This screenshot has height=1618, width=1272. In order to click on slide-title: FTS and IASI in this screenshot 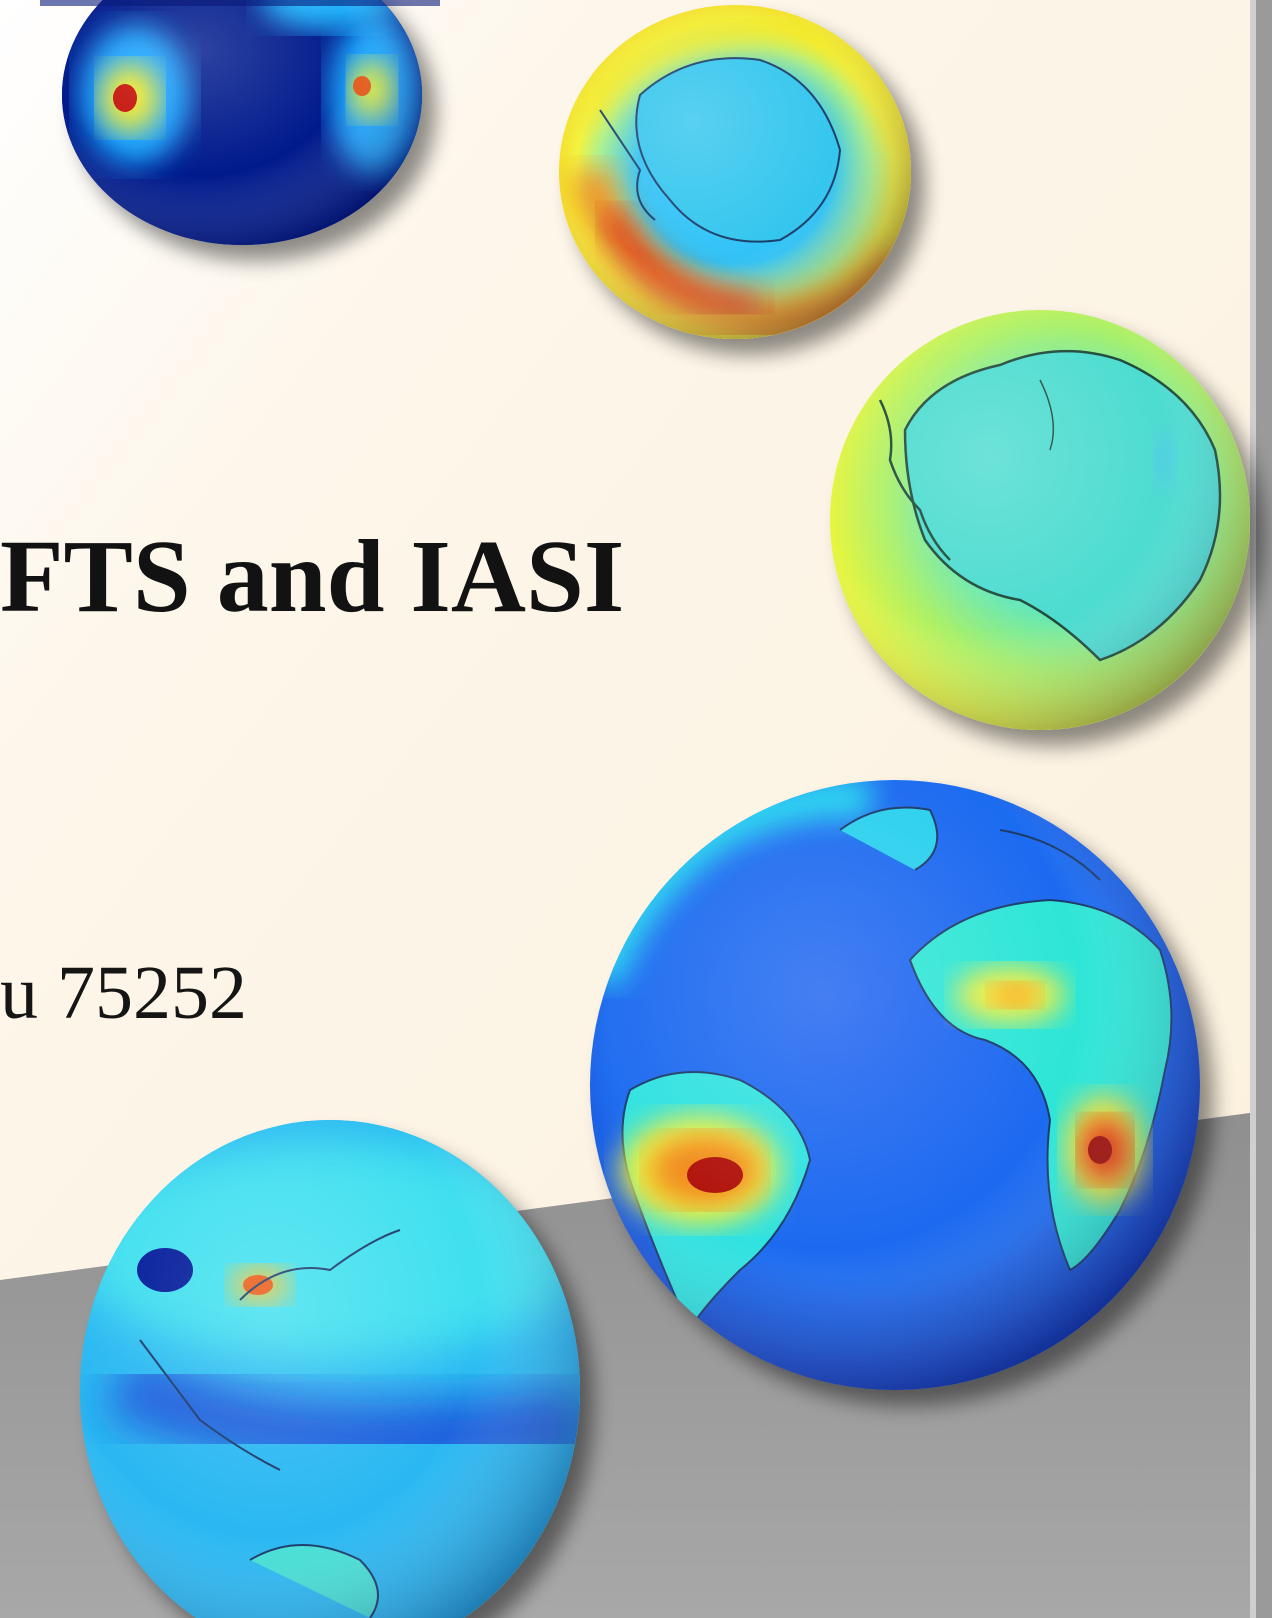, I will do `click(312, 576)`.